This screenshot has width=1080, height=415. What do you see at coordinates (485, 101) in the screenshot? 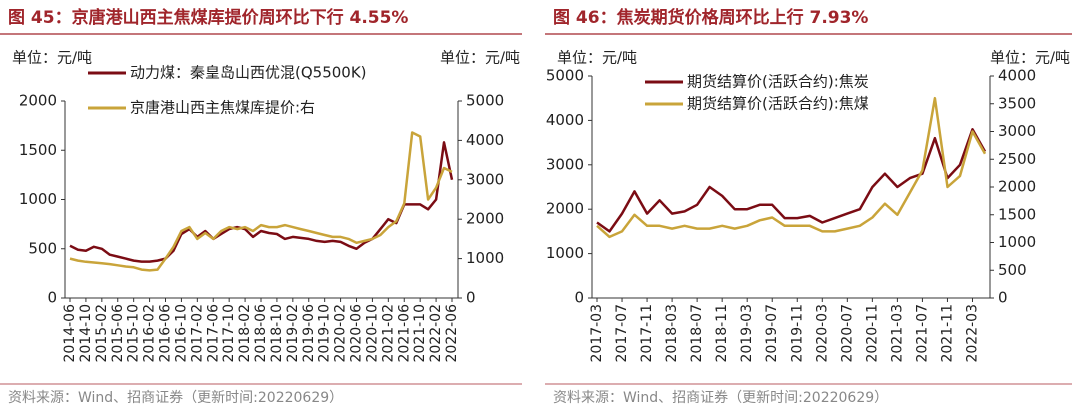
I see `y2-tick-label: 5000` at bounding box center [485, 101].